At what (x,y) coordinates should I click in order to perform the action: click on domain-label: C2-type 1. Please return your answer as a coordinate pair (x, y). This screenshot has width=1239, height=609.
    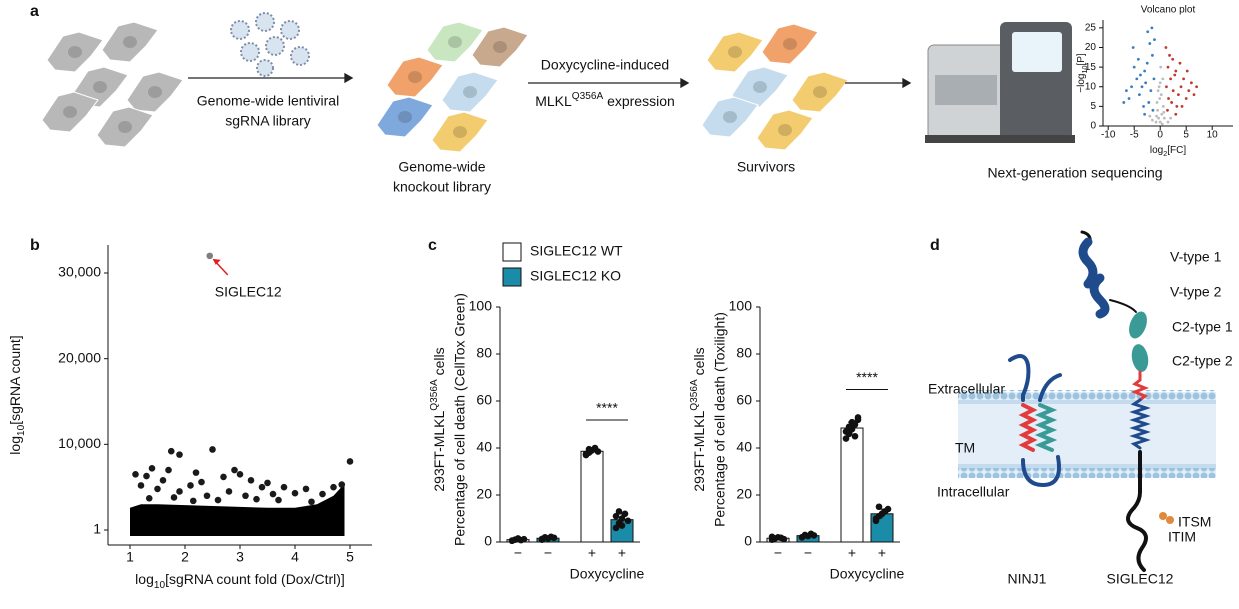
    Looking at the image, I should click on (1202, 327).